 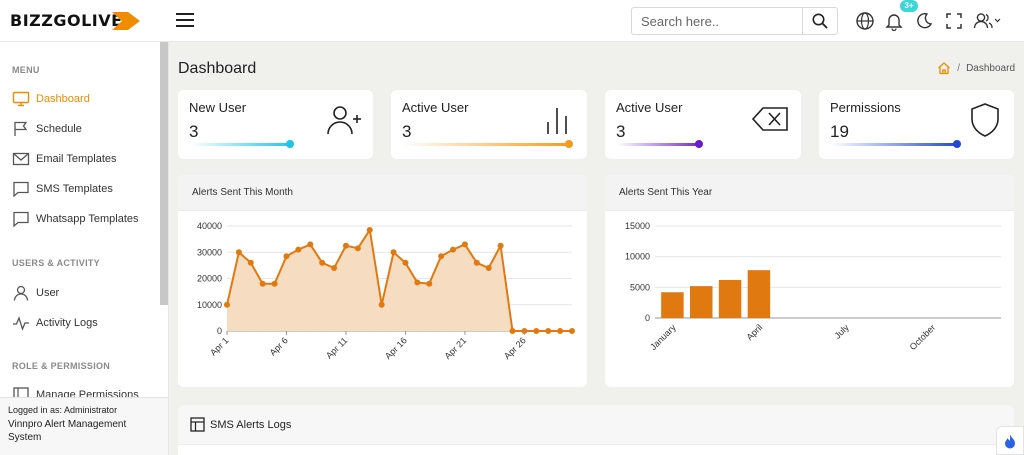 What do you see at coordinates (21, 99) in the screenshot?
I see `monitor-icon` at bounding box center [21, 99].